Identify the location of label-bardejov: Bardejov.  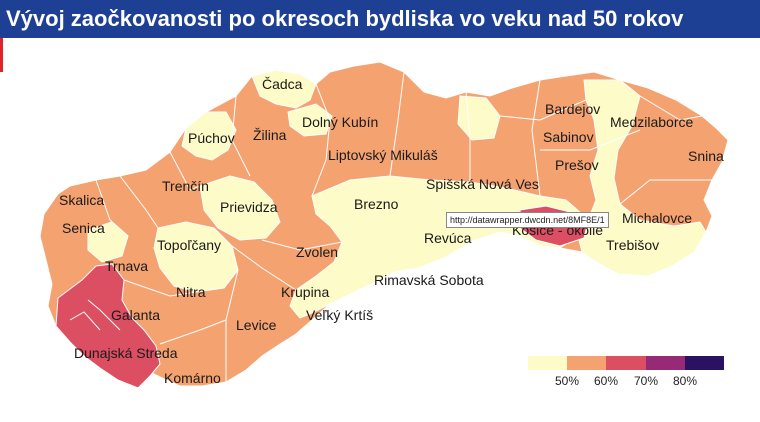
(572, 109).